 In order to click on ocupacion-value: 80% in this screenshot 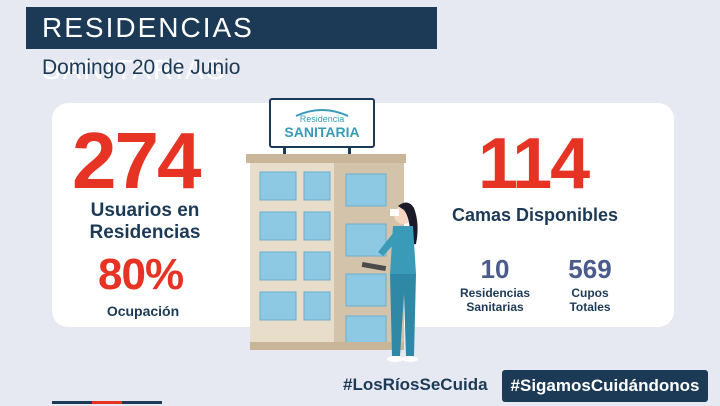, I will do `click(141, 274)`.